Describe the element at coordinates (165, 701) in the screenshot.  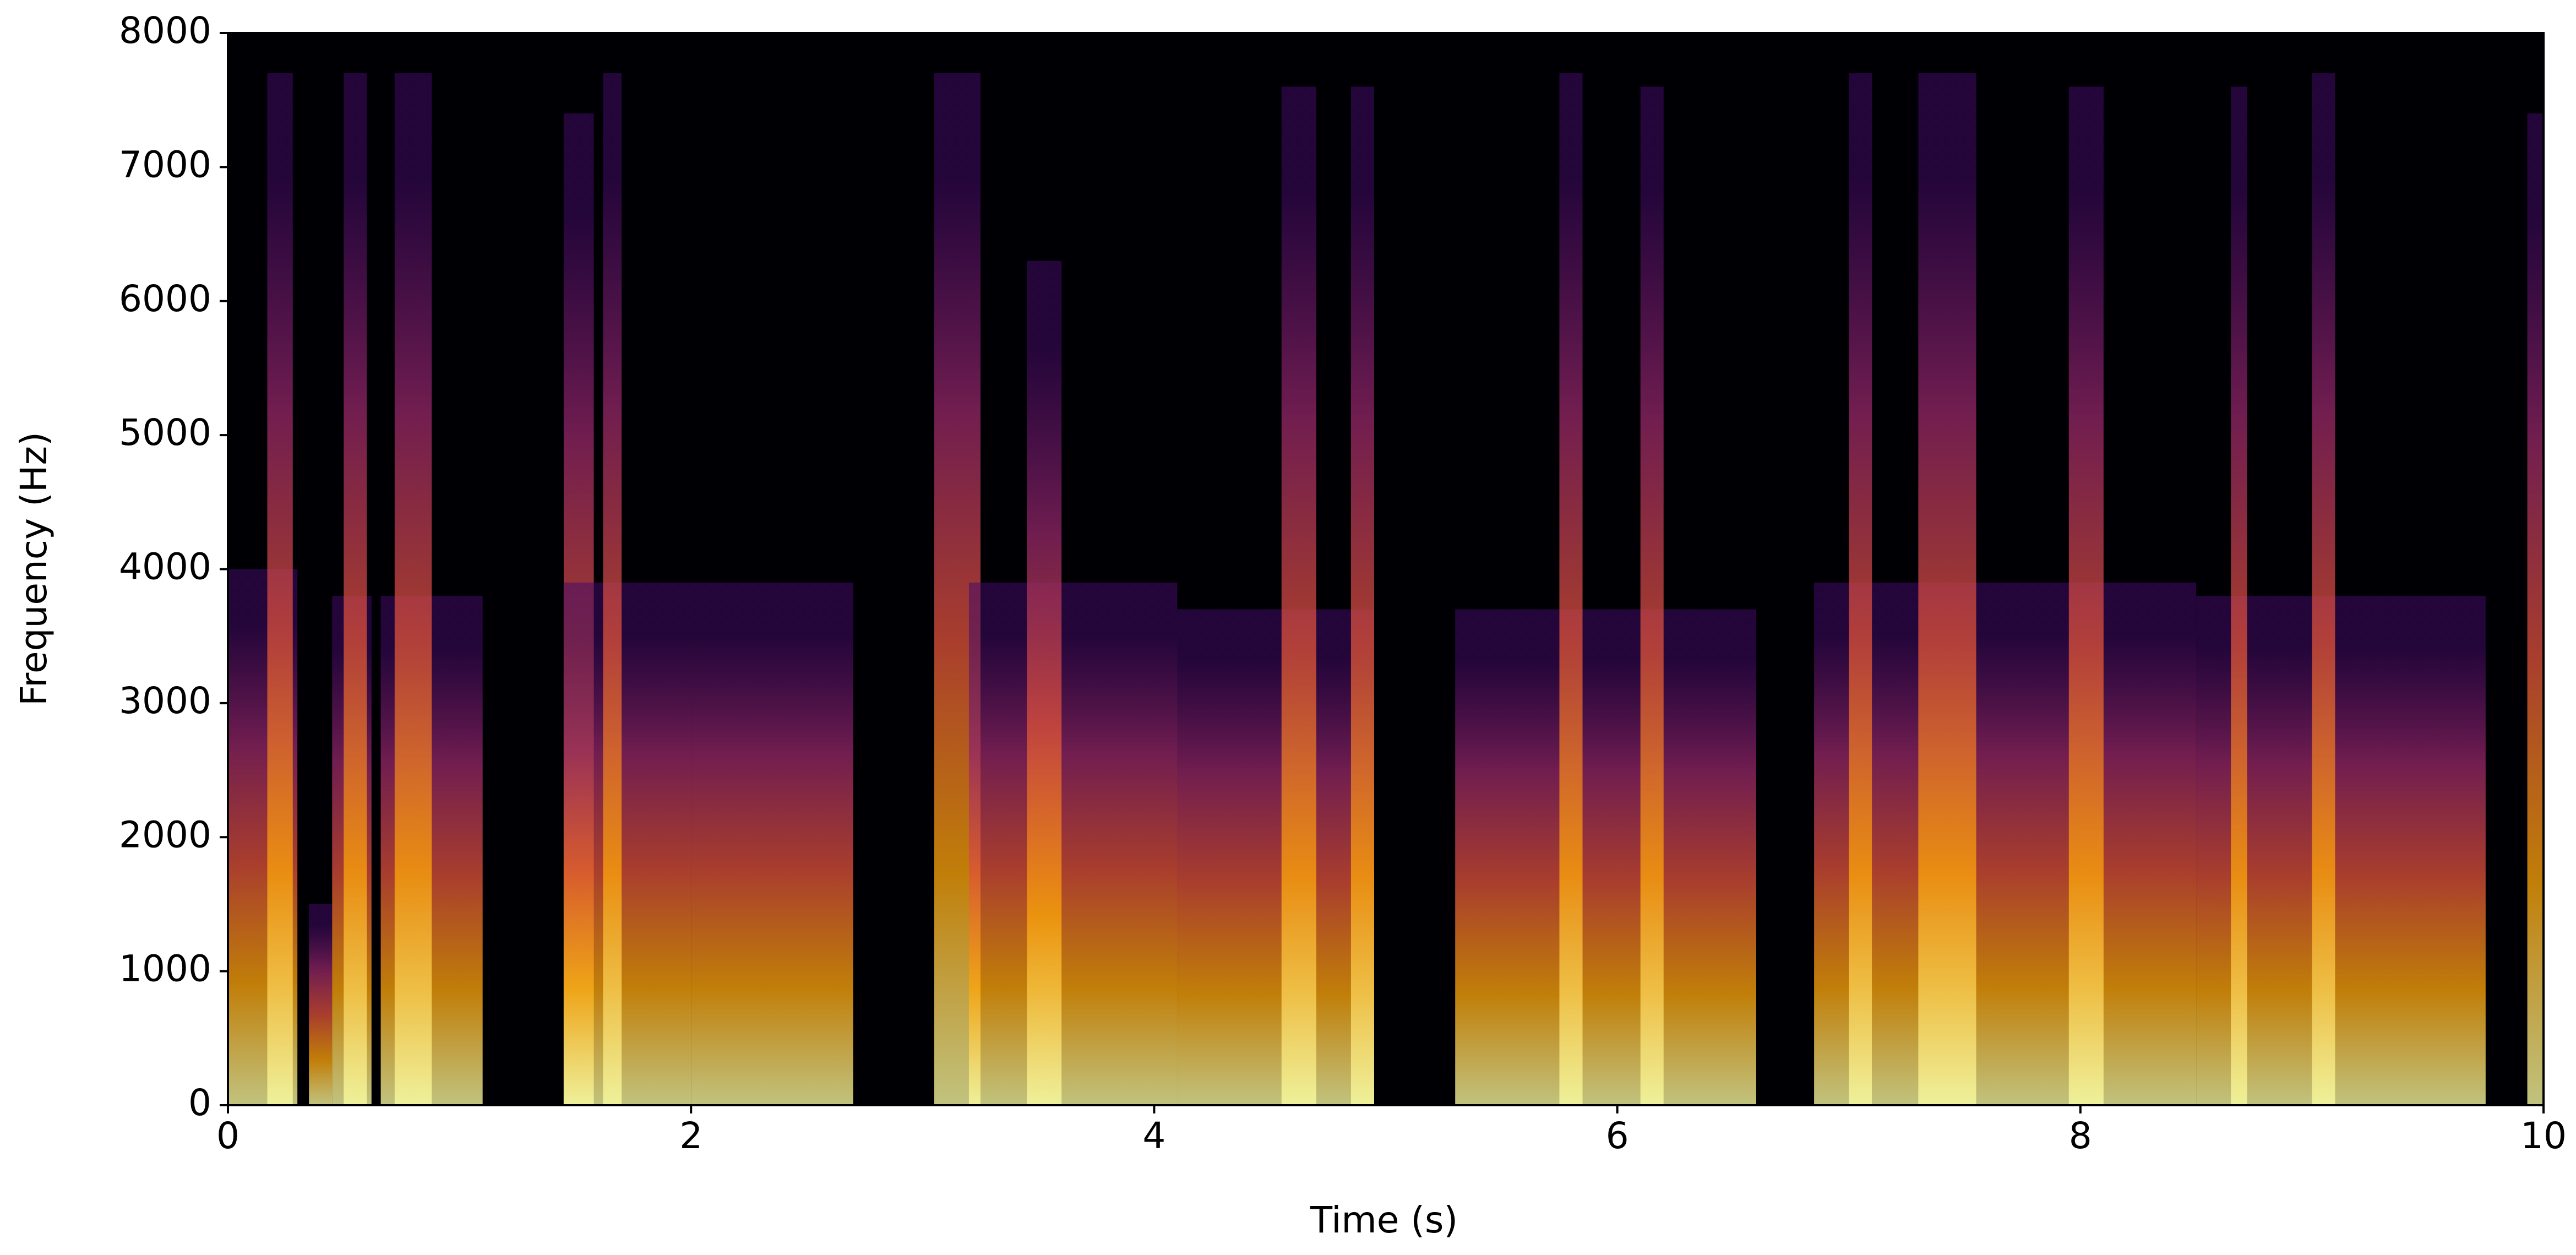
I see `y-tick-label: 3000` at that location.